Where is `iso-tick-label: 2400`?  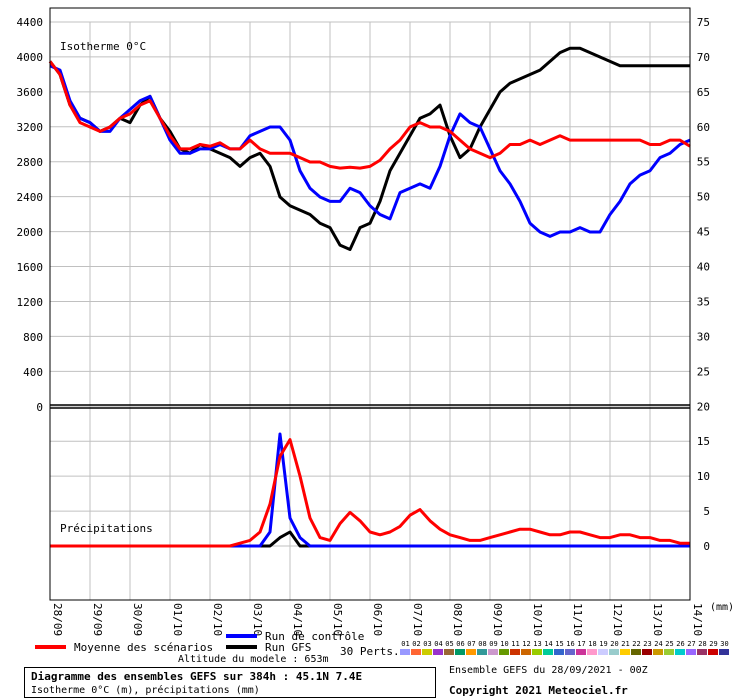 iso-tick-label: 2400 is located at coordinates (30, 197).